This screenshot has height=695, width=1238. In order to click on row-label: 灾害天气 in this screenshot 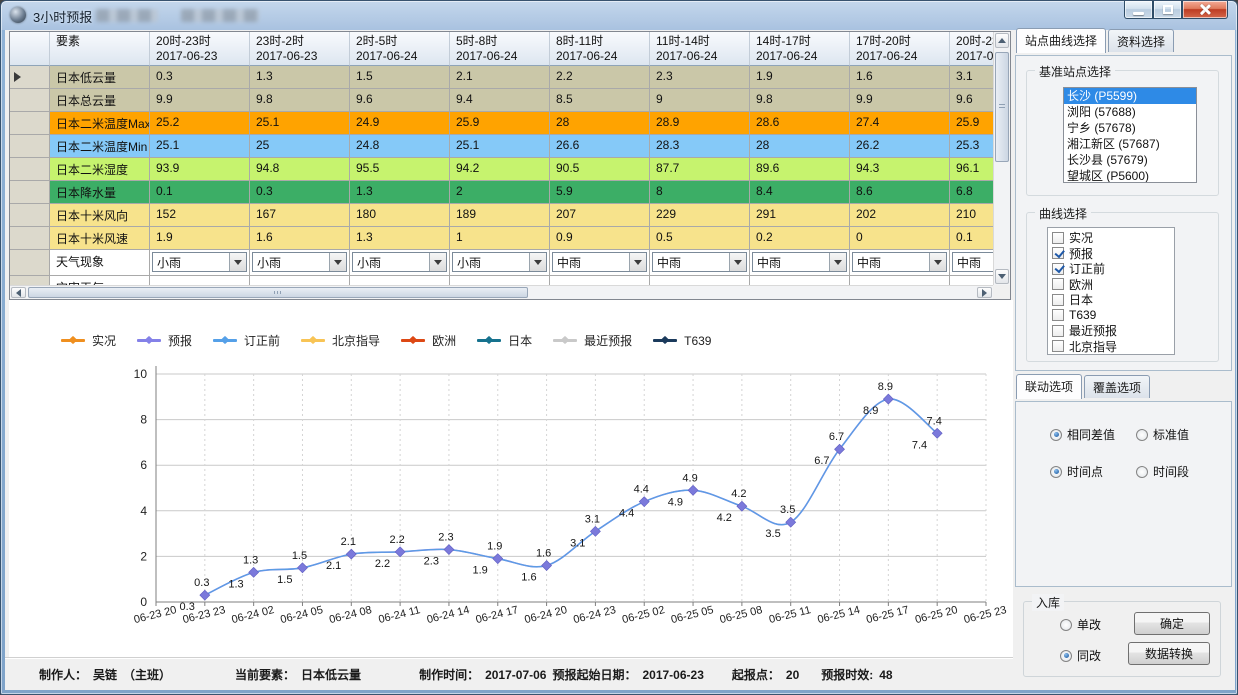, I will do `click(100, 280)`.